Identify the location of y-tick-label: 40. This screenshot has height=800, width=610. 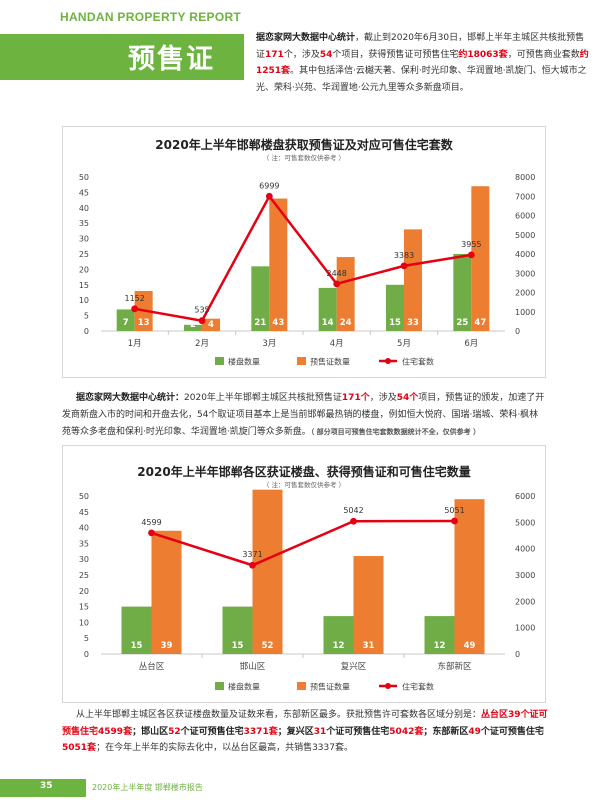
(84, 528).